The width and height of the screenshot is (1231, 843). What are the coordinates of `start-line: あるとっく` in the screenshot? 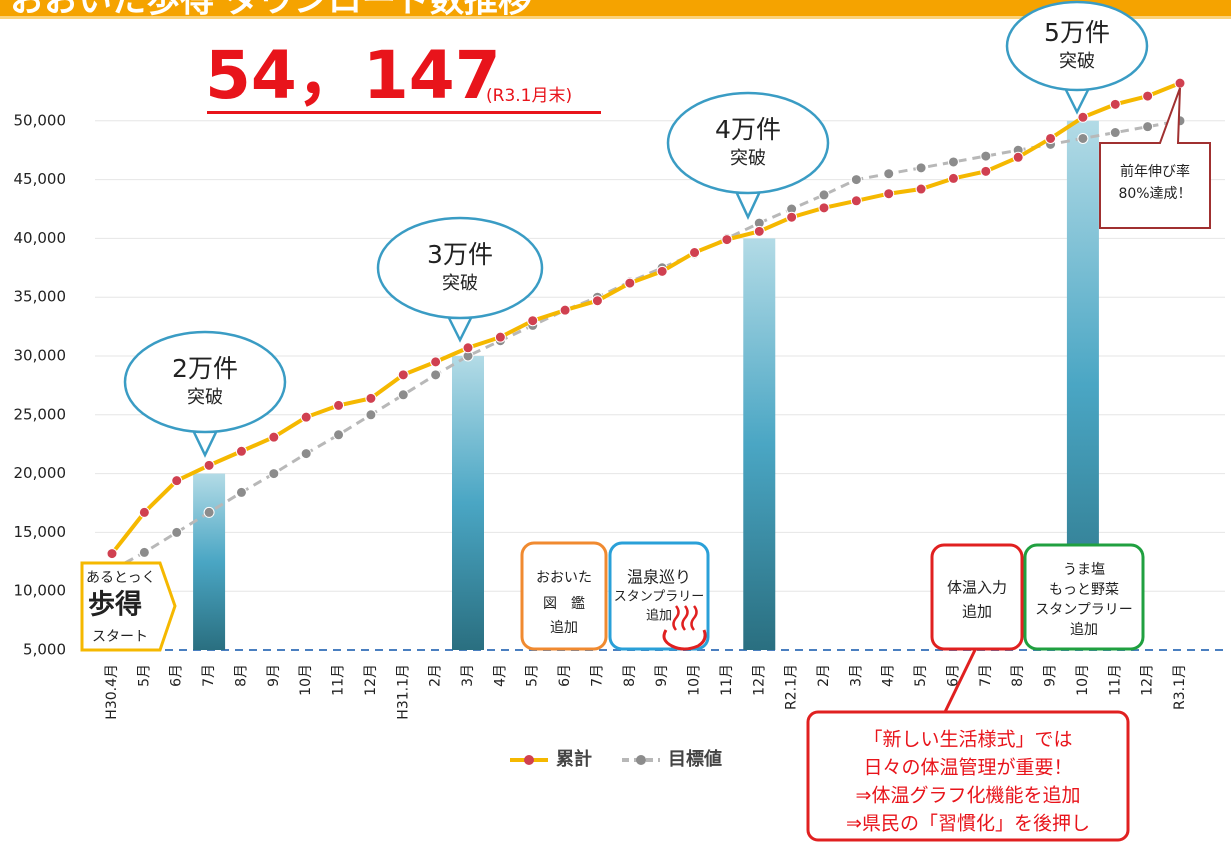 It's located at (121, 578).